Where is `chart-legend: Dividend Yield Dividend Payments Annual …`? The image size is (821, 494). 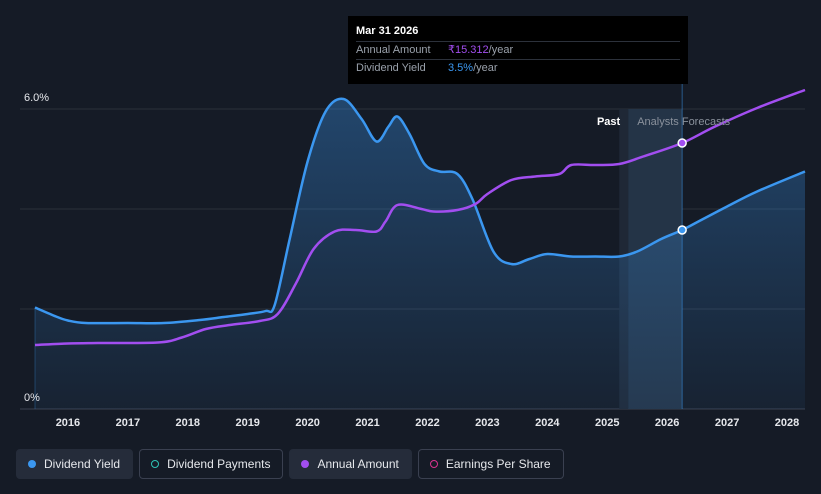
chart-legend: Dividend Yield Dividend Payments Annual … is located at coordinates (290, 464).